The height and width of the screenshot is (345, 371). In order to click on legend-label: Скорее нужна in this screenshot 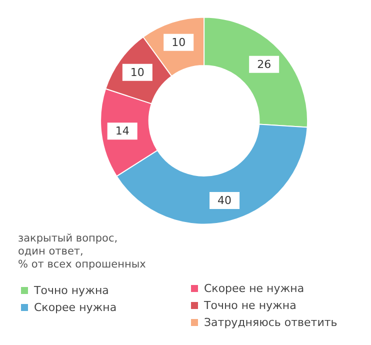, I will do `click(75, 307)`.